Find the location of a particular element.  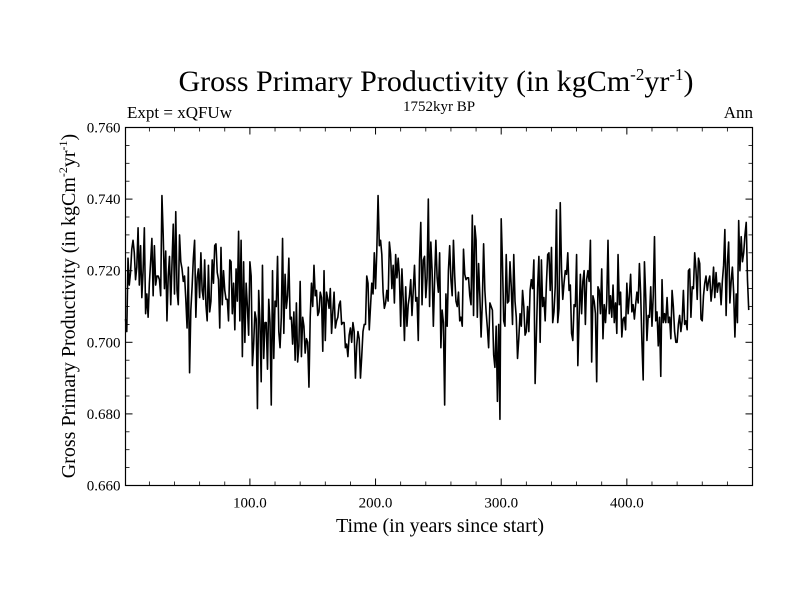

season-label: Ann is located at coordinates (739, 112).